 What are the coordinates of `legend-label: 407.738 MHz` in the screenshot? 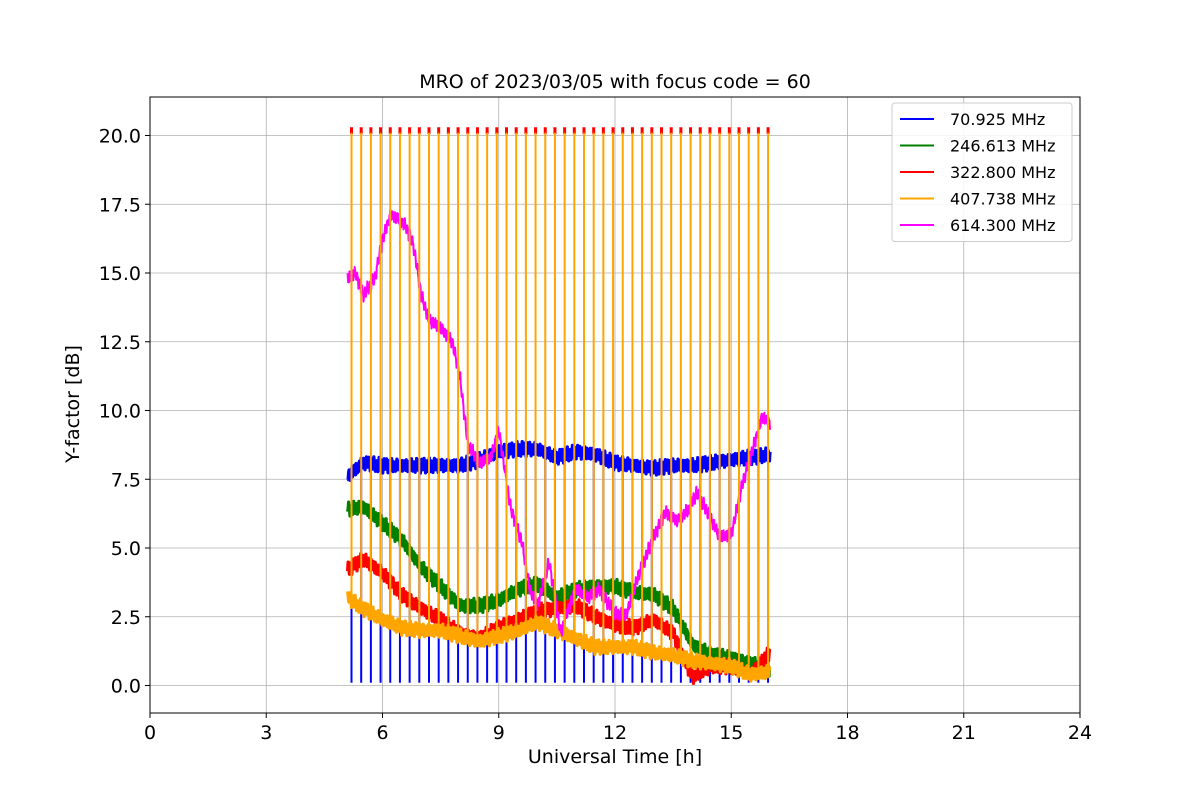 It's located at (1002, 199).